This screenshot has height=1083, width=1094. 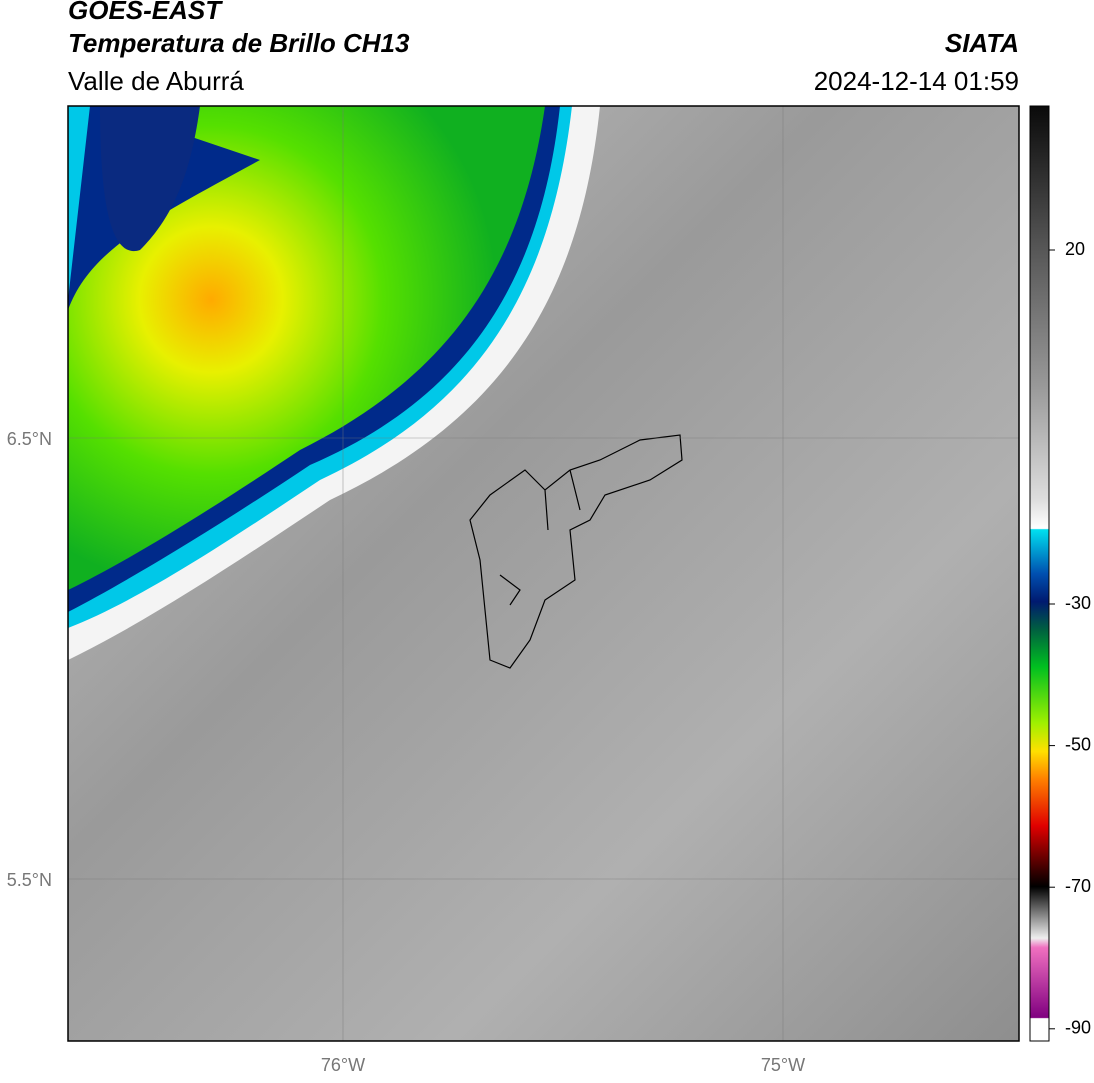 I want to click on lon-label: 76°W, so click(x=343, y=1065).